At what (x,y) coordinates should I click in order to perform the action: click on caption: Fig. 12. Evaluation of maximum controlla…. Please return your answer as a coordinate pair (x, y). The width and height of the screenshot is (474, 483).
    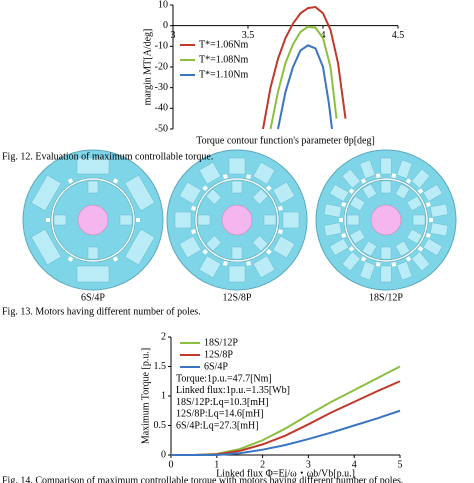
    Looking at the image, I should click on (107, 156).